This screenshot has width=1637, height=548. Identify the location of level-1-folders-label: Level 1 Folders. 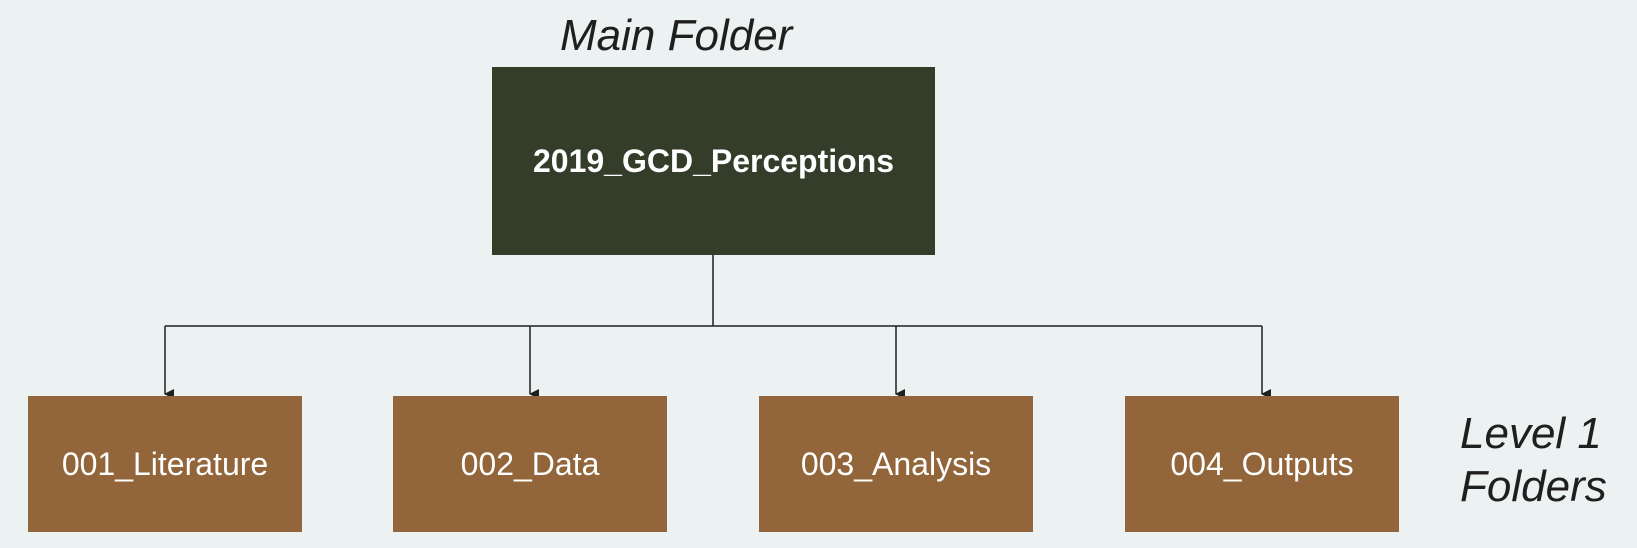
(1545, 461).